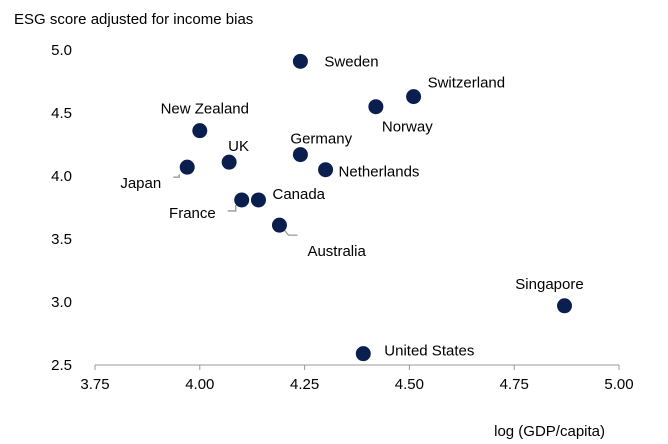 This screenshot has height=444, width=668. I want to click on chart-title: ESG score adjusted for income bias, so click(133, 19).